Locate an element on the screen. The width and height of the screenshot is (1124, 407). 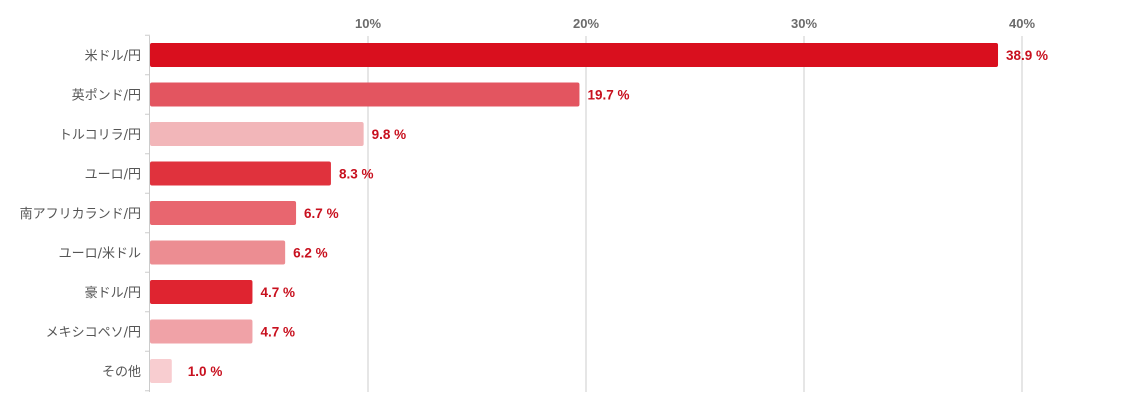
category-label: 豪ドル/円 is located at coordinates (113, 293).